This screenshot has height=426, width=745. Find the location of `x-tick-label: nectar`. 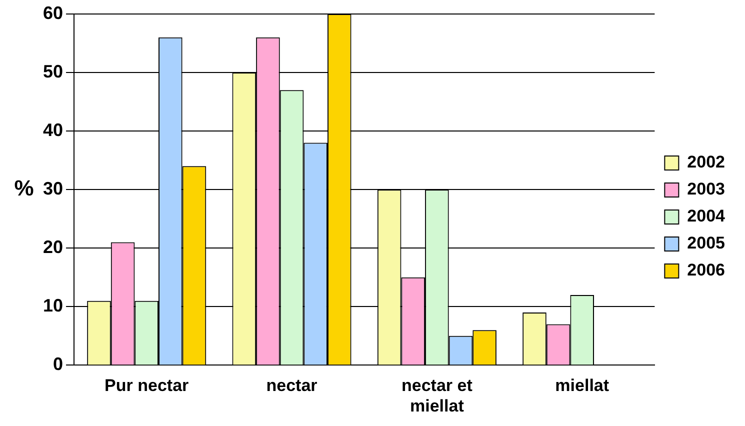

x-tick-label: nectar is located at coordinates (292, 386).